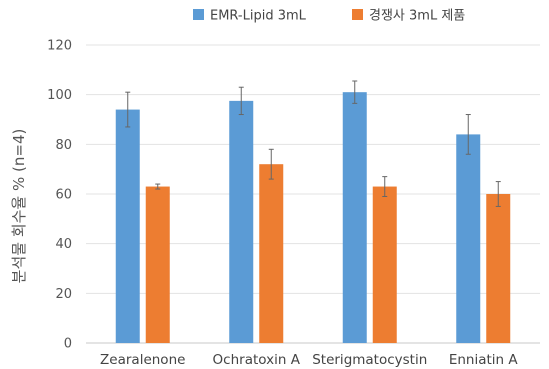 This screenshot has width=549, height=369. Describe the element at coordinates (142, 360) in the screenshot. I see `x-category-label: Zearalenone` at that location.